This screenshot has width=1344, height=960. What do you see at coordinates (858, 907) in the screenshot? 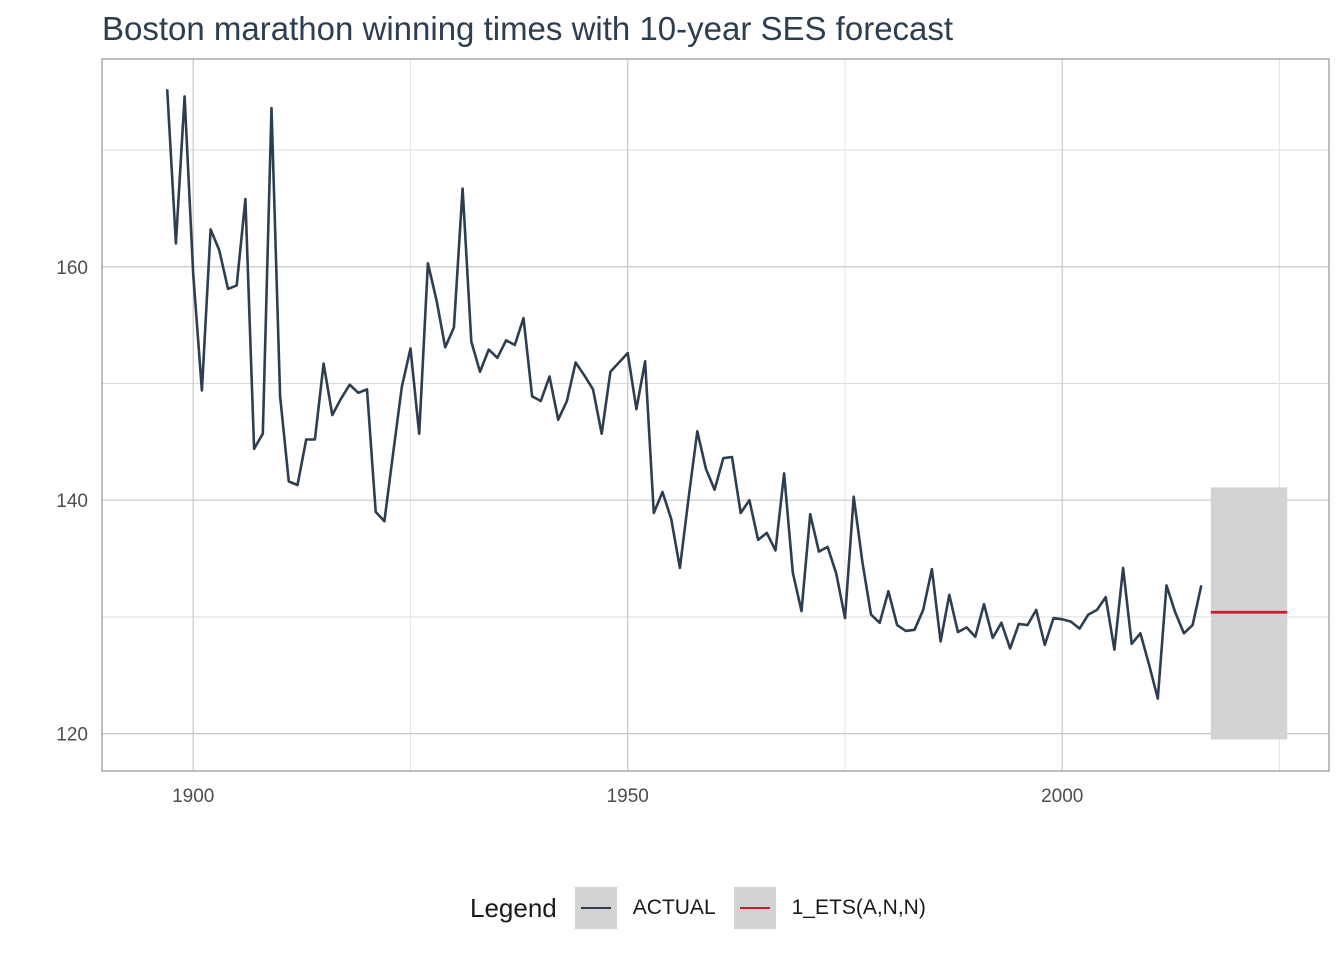
I see `legend-label-ets: 1_ETS(A,N,N)` at bounding box center [858, 907].